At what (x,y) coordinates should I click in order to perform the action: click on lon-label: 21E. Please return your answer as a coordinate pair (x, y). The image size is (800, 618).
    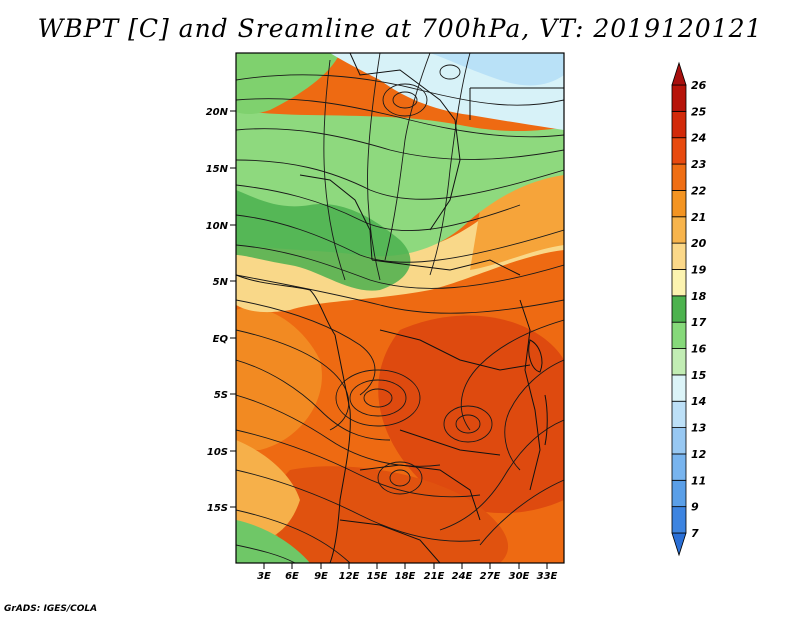
    Looking at the image, I should click on (434, 576).